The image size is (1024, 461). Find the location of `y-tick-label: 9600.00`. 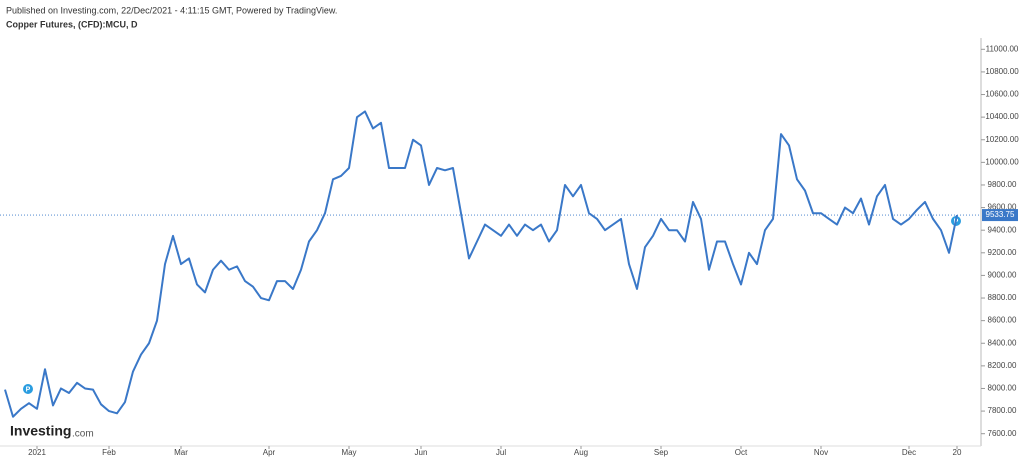

y-tick-label: 9600.00 is located at coordinates (1002, 207).